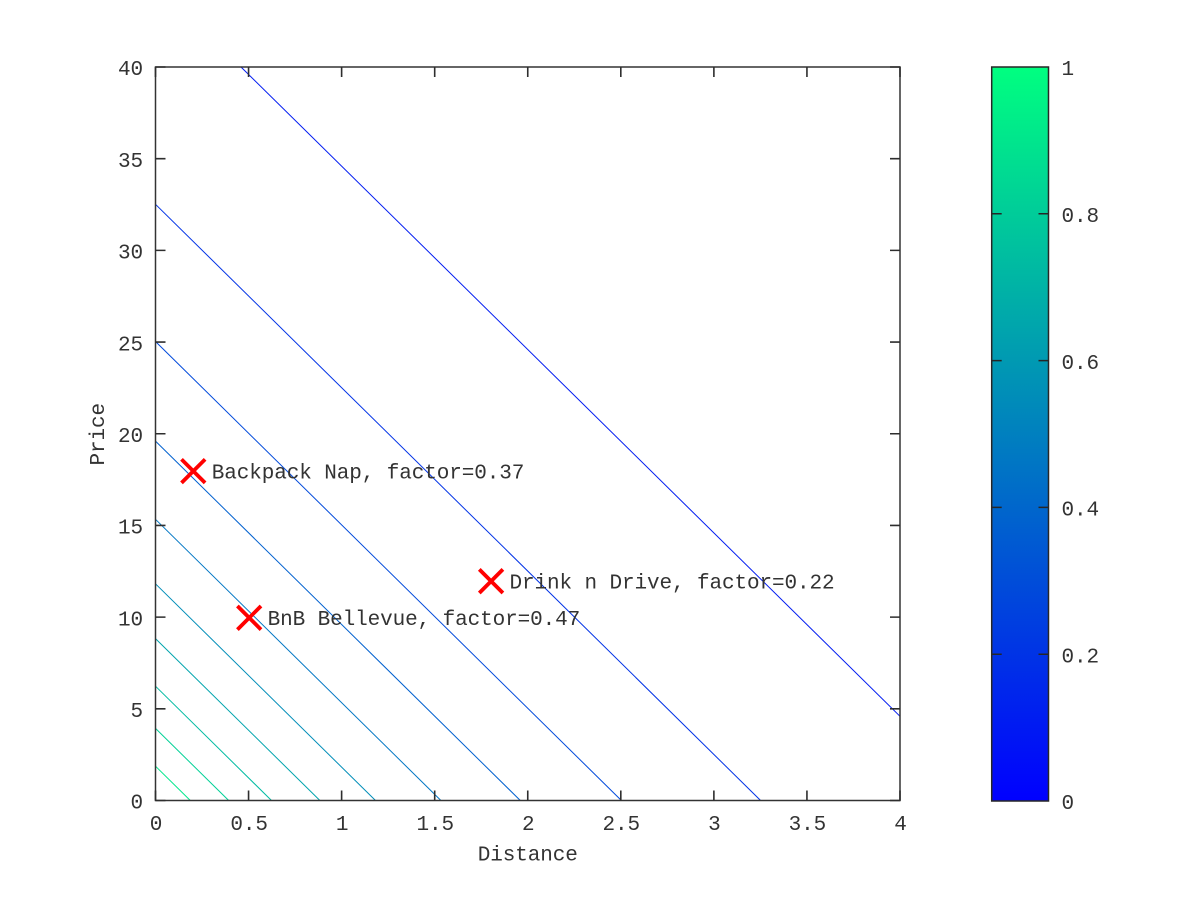 The height and width of the screenshot is (905, 1200). Describe the element at coordinates (424, 620) in the screenshot. I see `svg-text: BnB Bellevue, factor=0.47` at that location.